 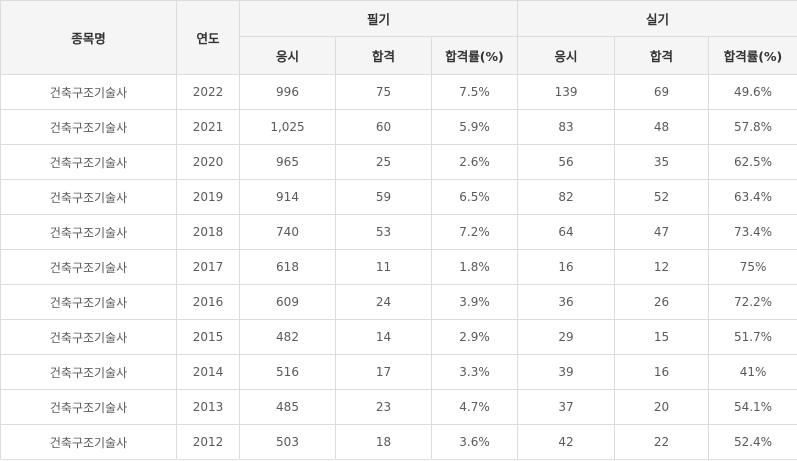 I want to click on written-pass-rate-cell: 2.6%, so click(x=474, y=162).